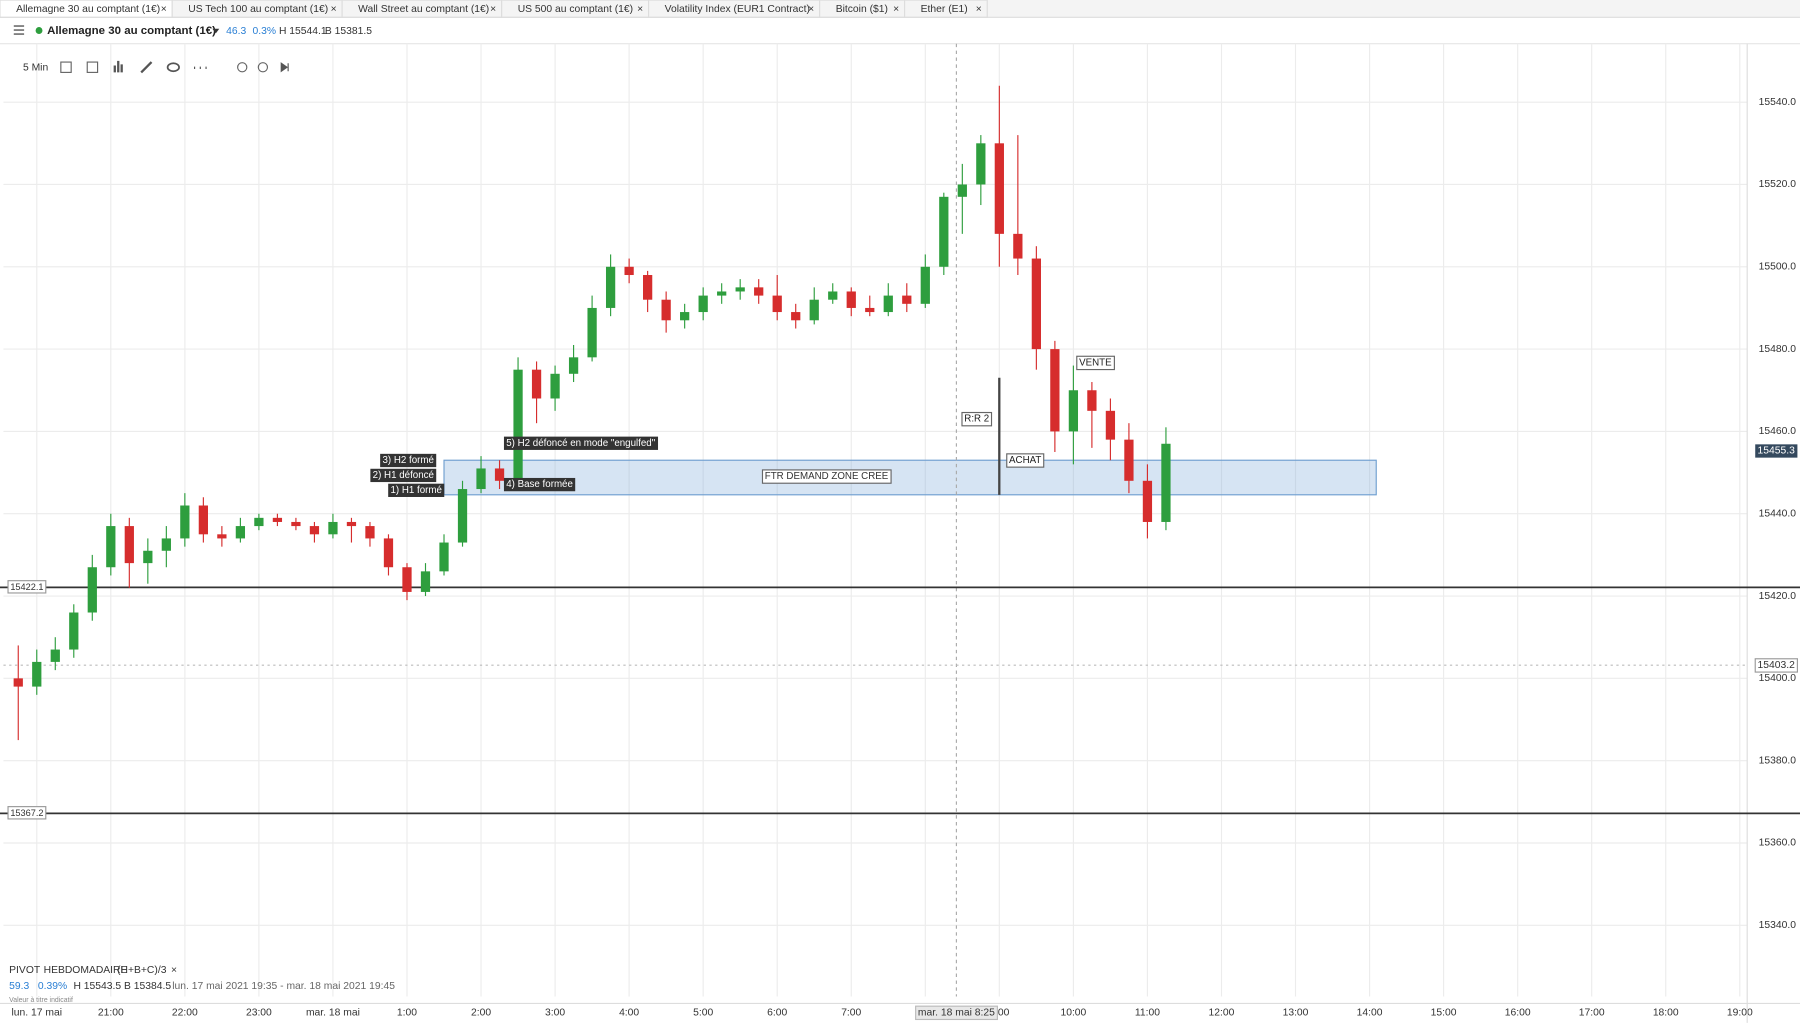 Image resolution: width=1800 pixels, height=1023 pixels. What do you see at coordinates (1778, 102) in the screenshot?
I see `y-tick-label: 15540.0` at bounding box center [1778, 102].